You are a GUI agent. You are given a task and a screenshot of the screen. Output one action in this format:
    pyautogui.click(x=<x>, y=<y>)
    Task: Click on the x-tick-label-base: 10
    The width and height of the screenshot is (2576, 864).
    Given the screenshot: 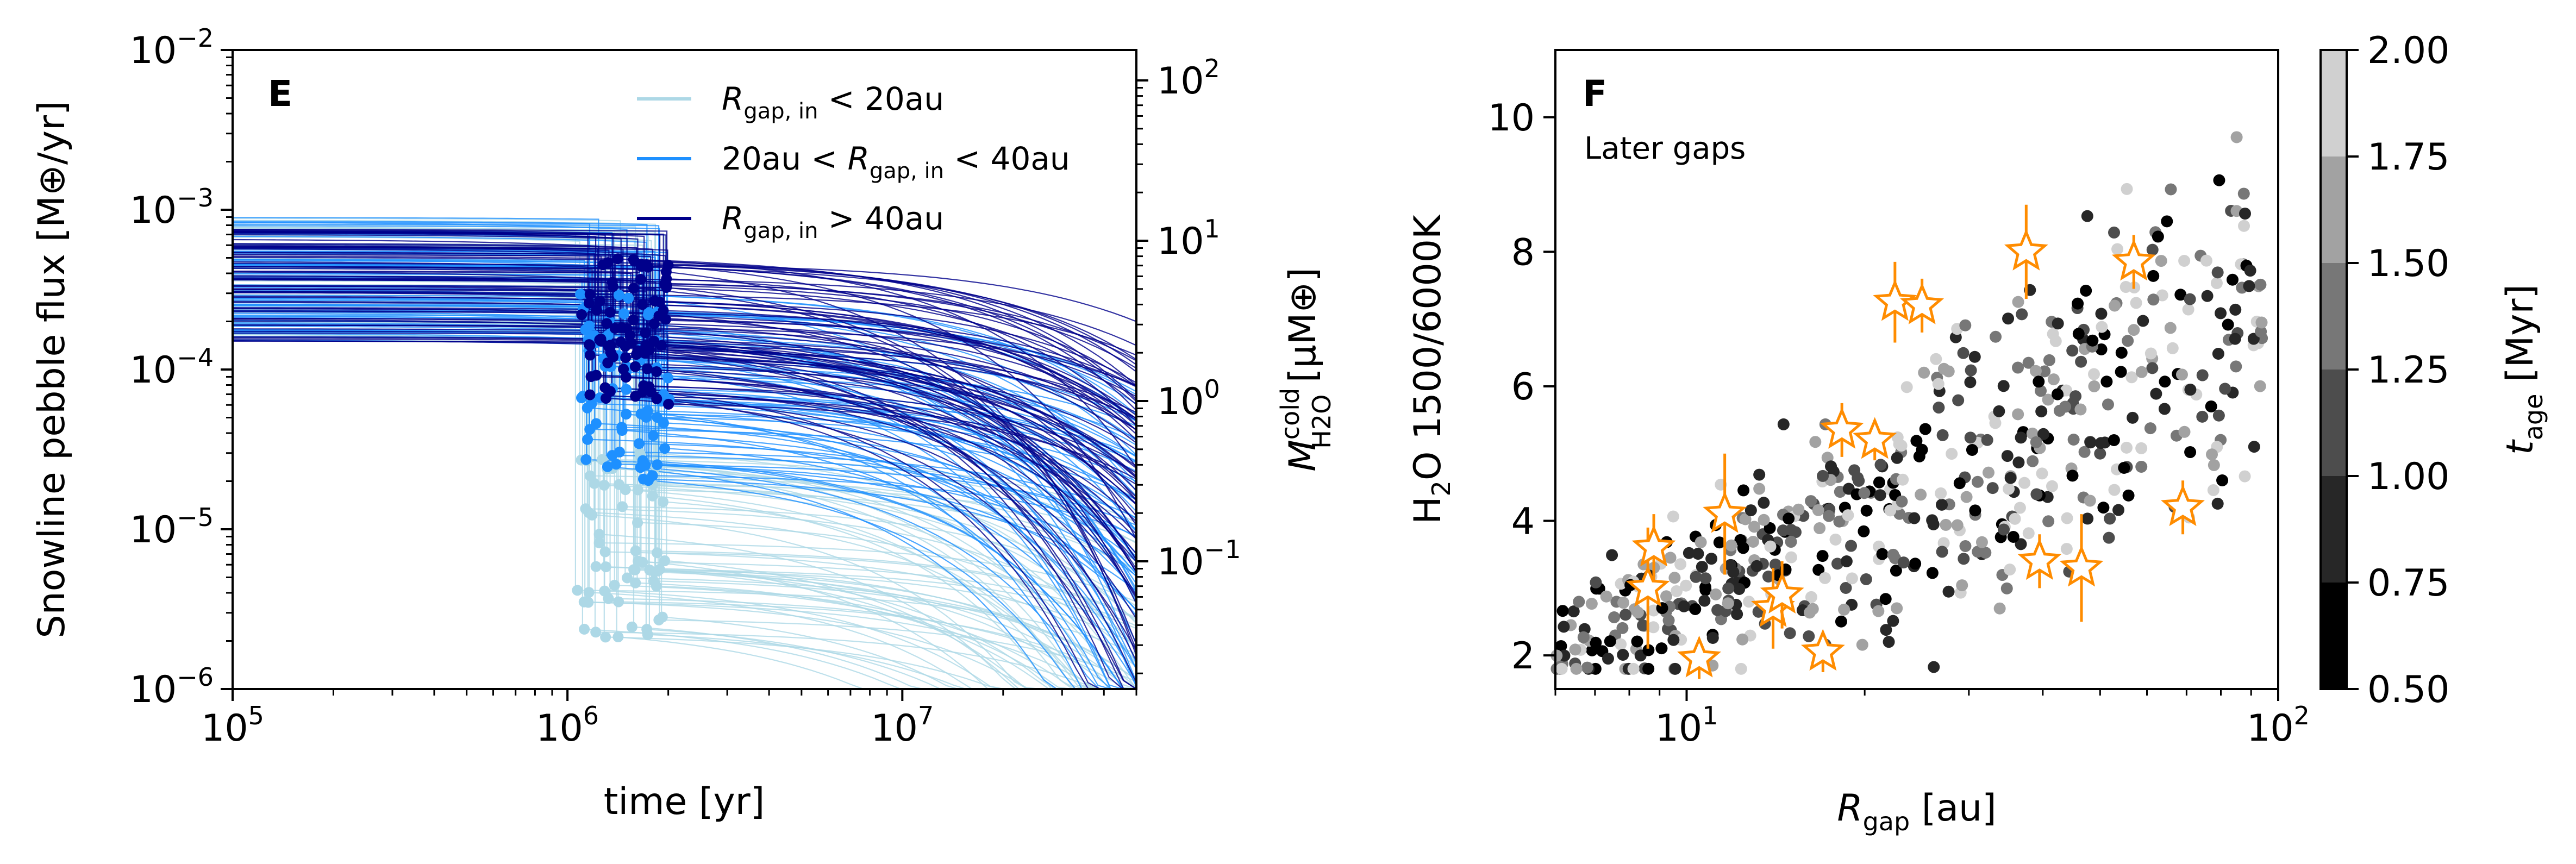 What is the action you would take?
    pyautogui.click(x=1679, y=728)
    